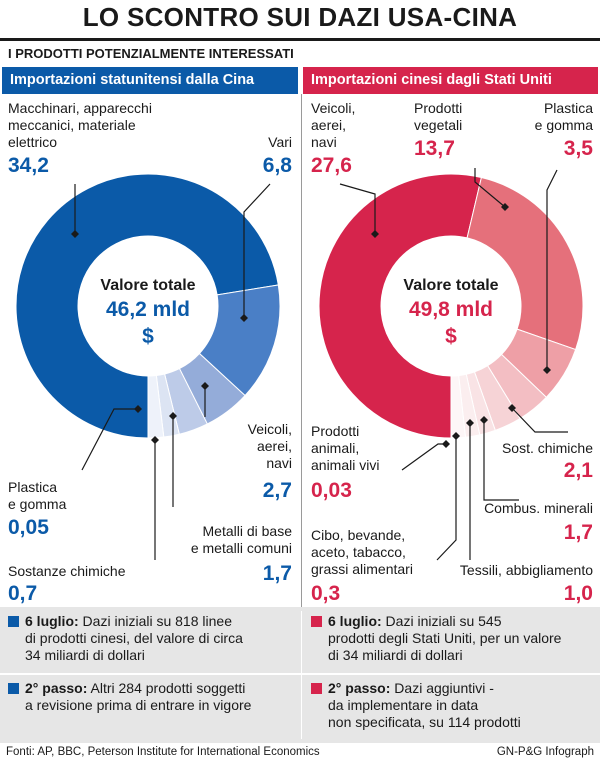 The width and height of the screenshot is (600, 767). I want to click on label-sostchim: Sost. chimiche, so click(547, 448).